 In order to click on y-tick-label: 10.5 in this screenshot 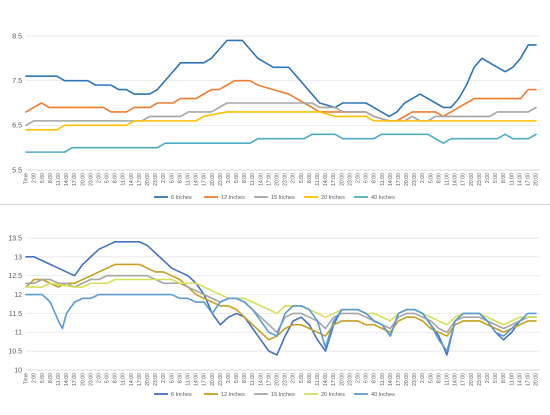, I will do `click(15, 352)`.